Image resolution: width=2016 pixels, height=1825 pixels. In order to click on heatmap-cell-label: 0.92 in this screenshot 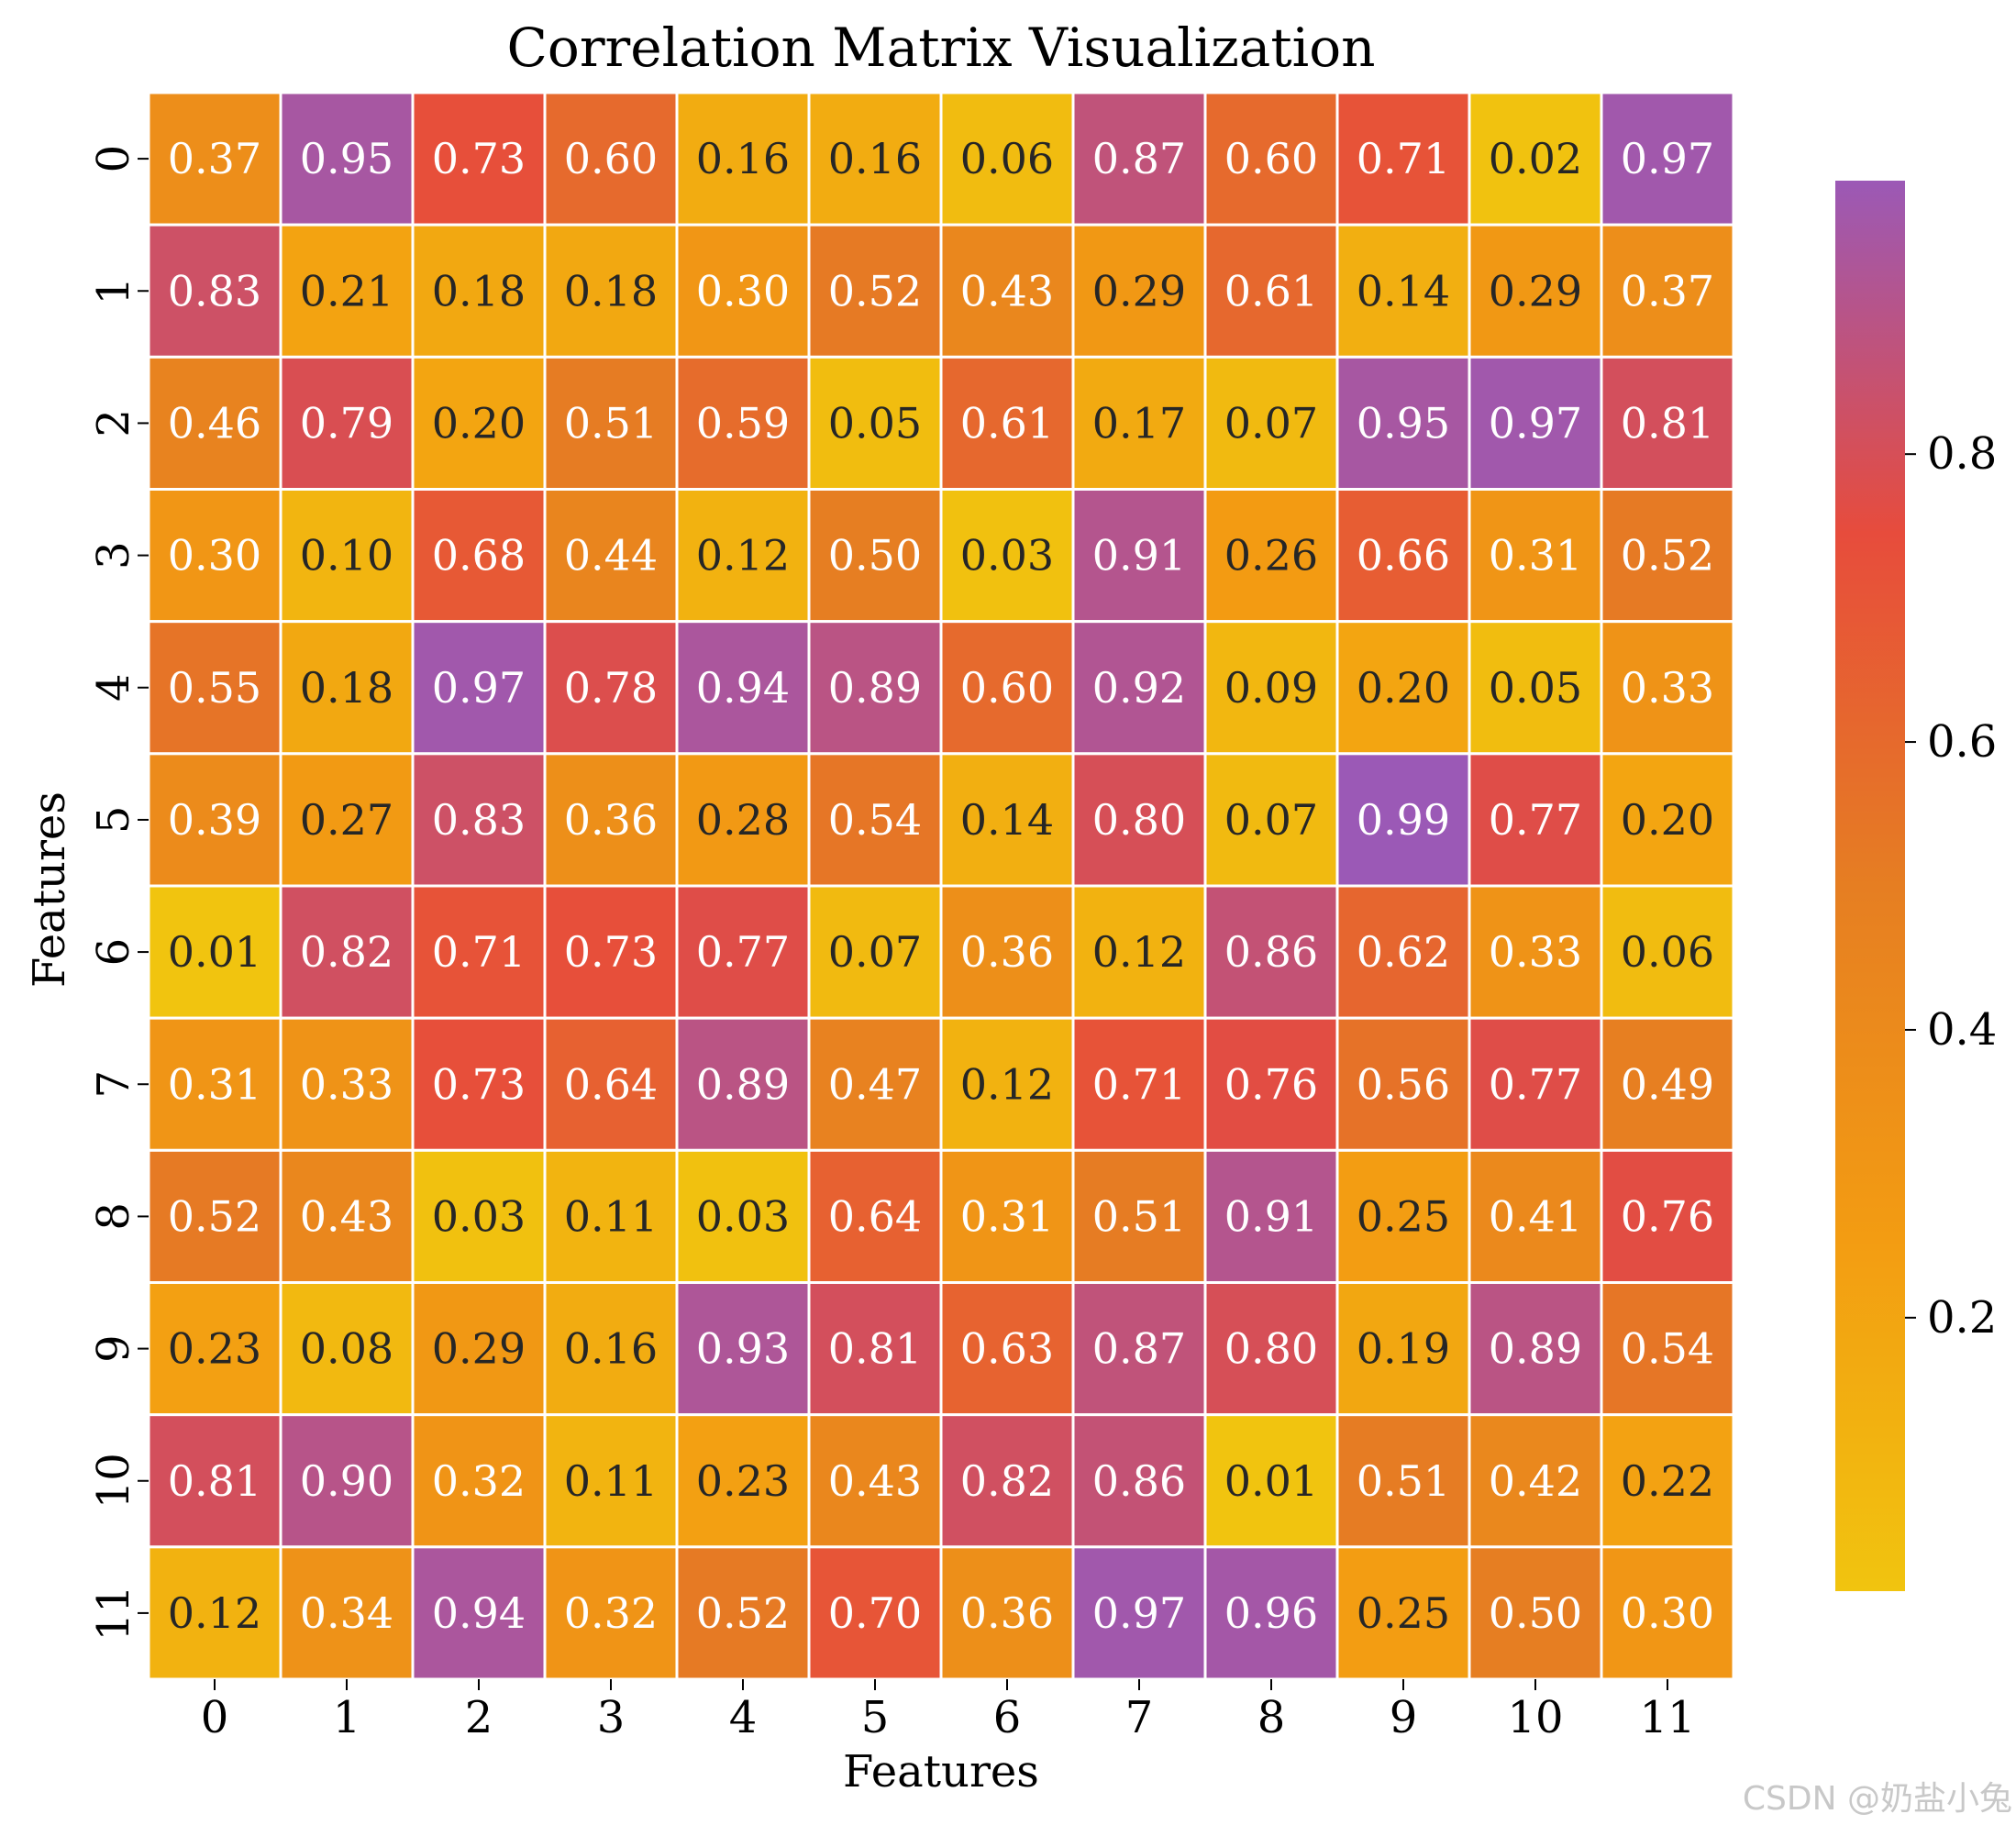, I will do `click(1139, 688)`.